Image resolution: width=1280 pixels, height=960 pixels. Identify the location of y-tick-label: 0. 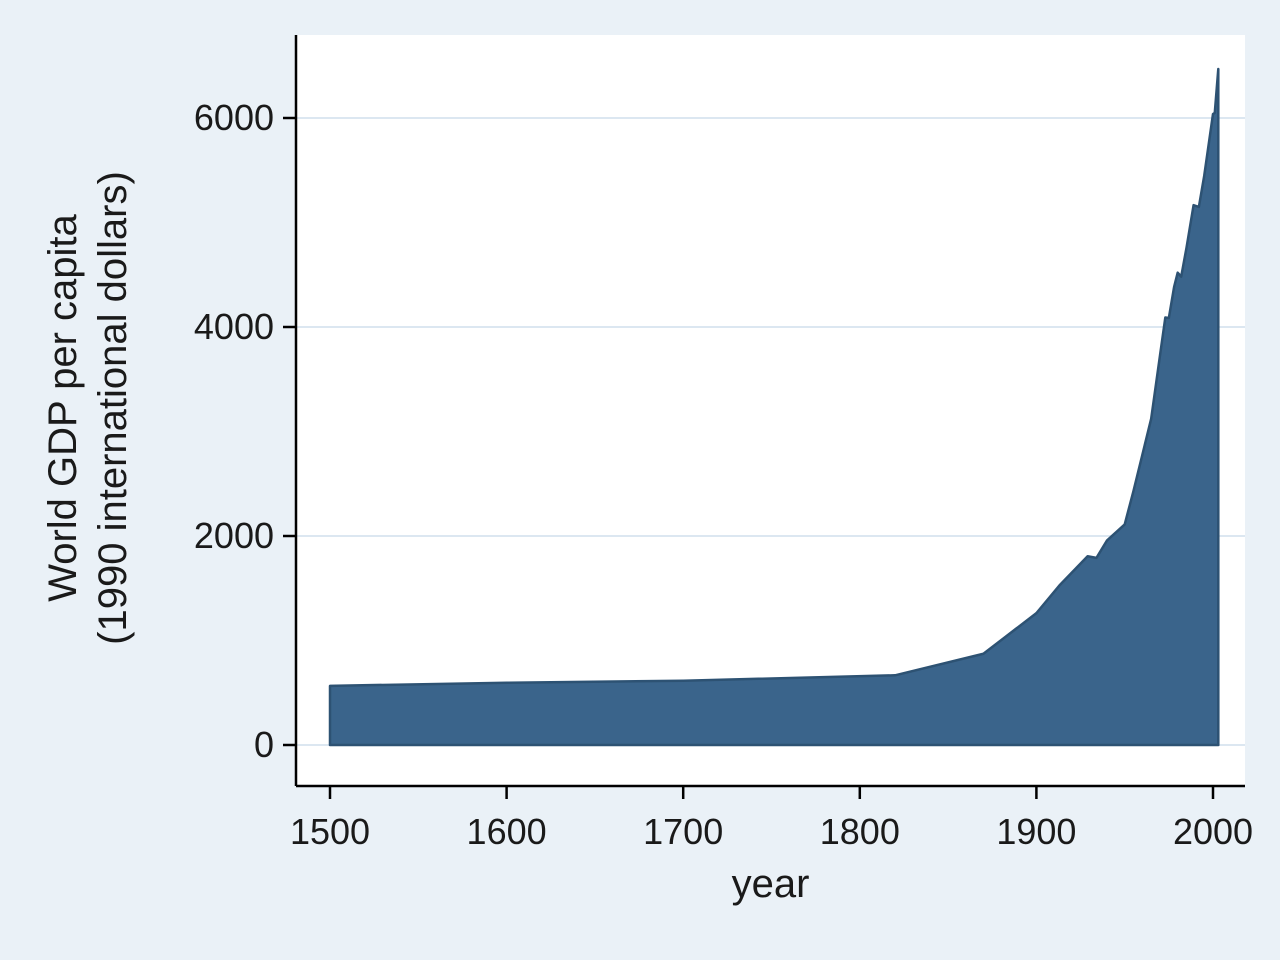
(264, 744).